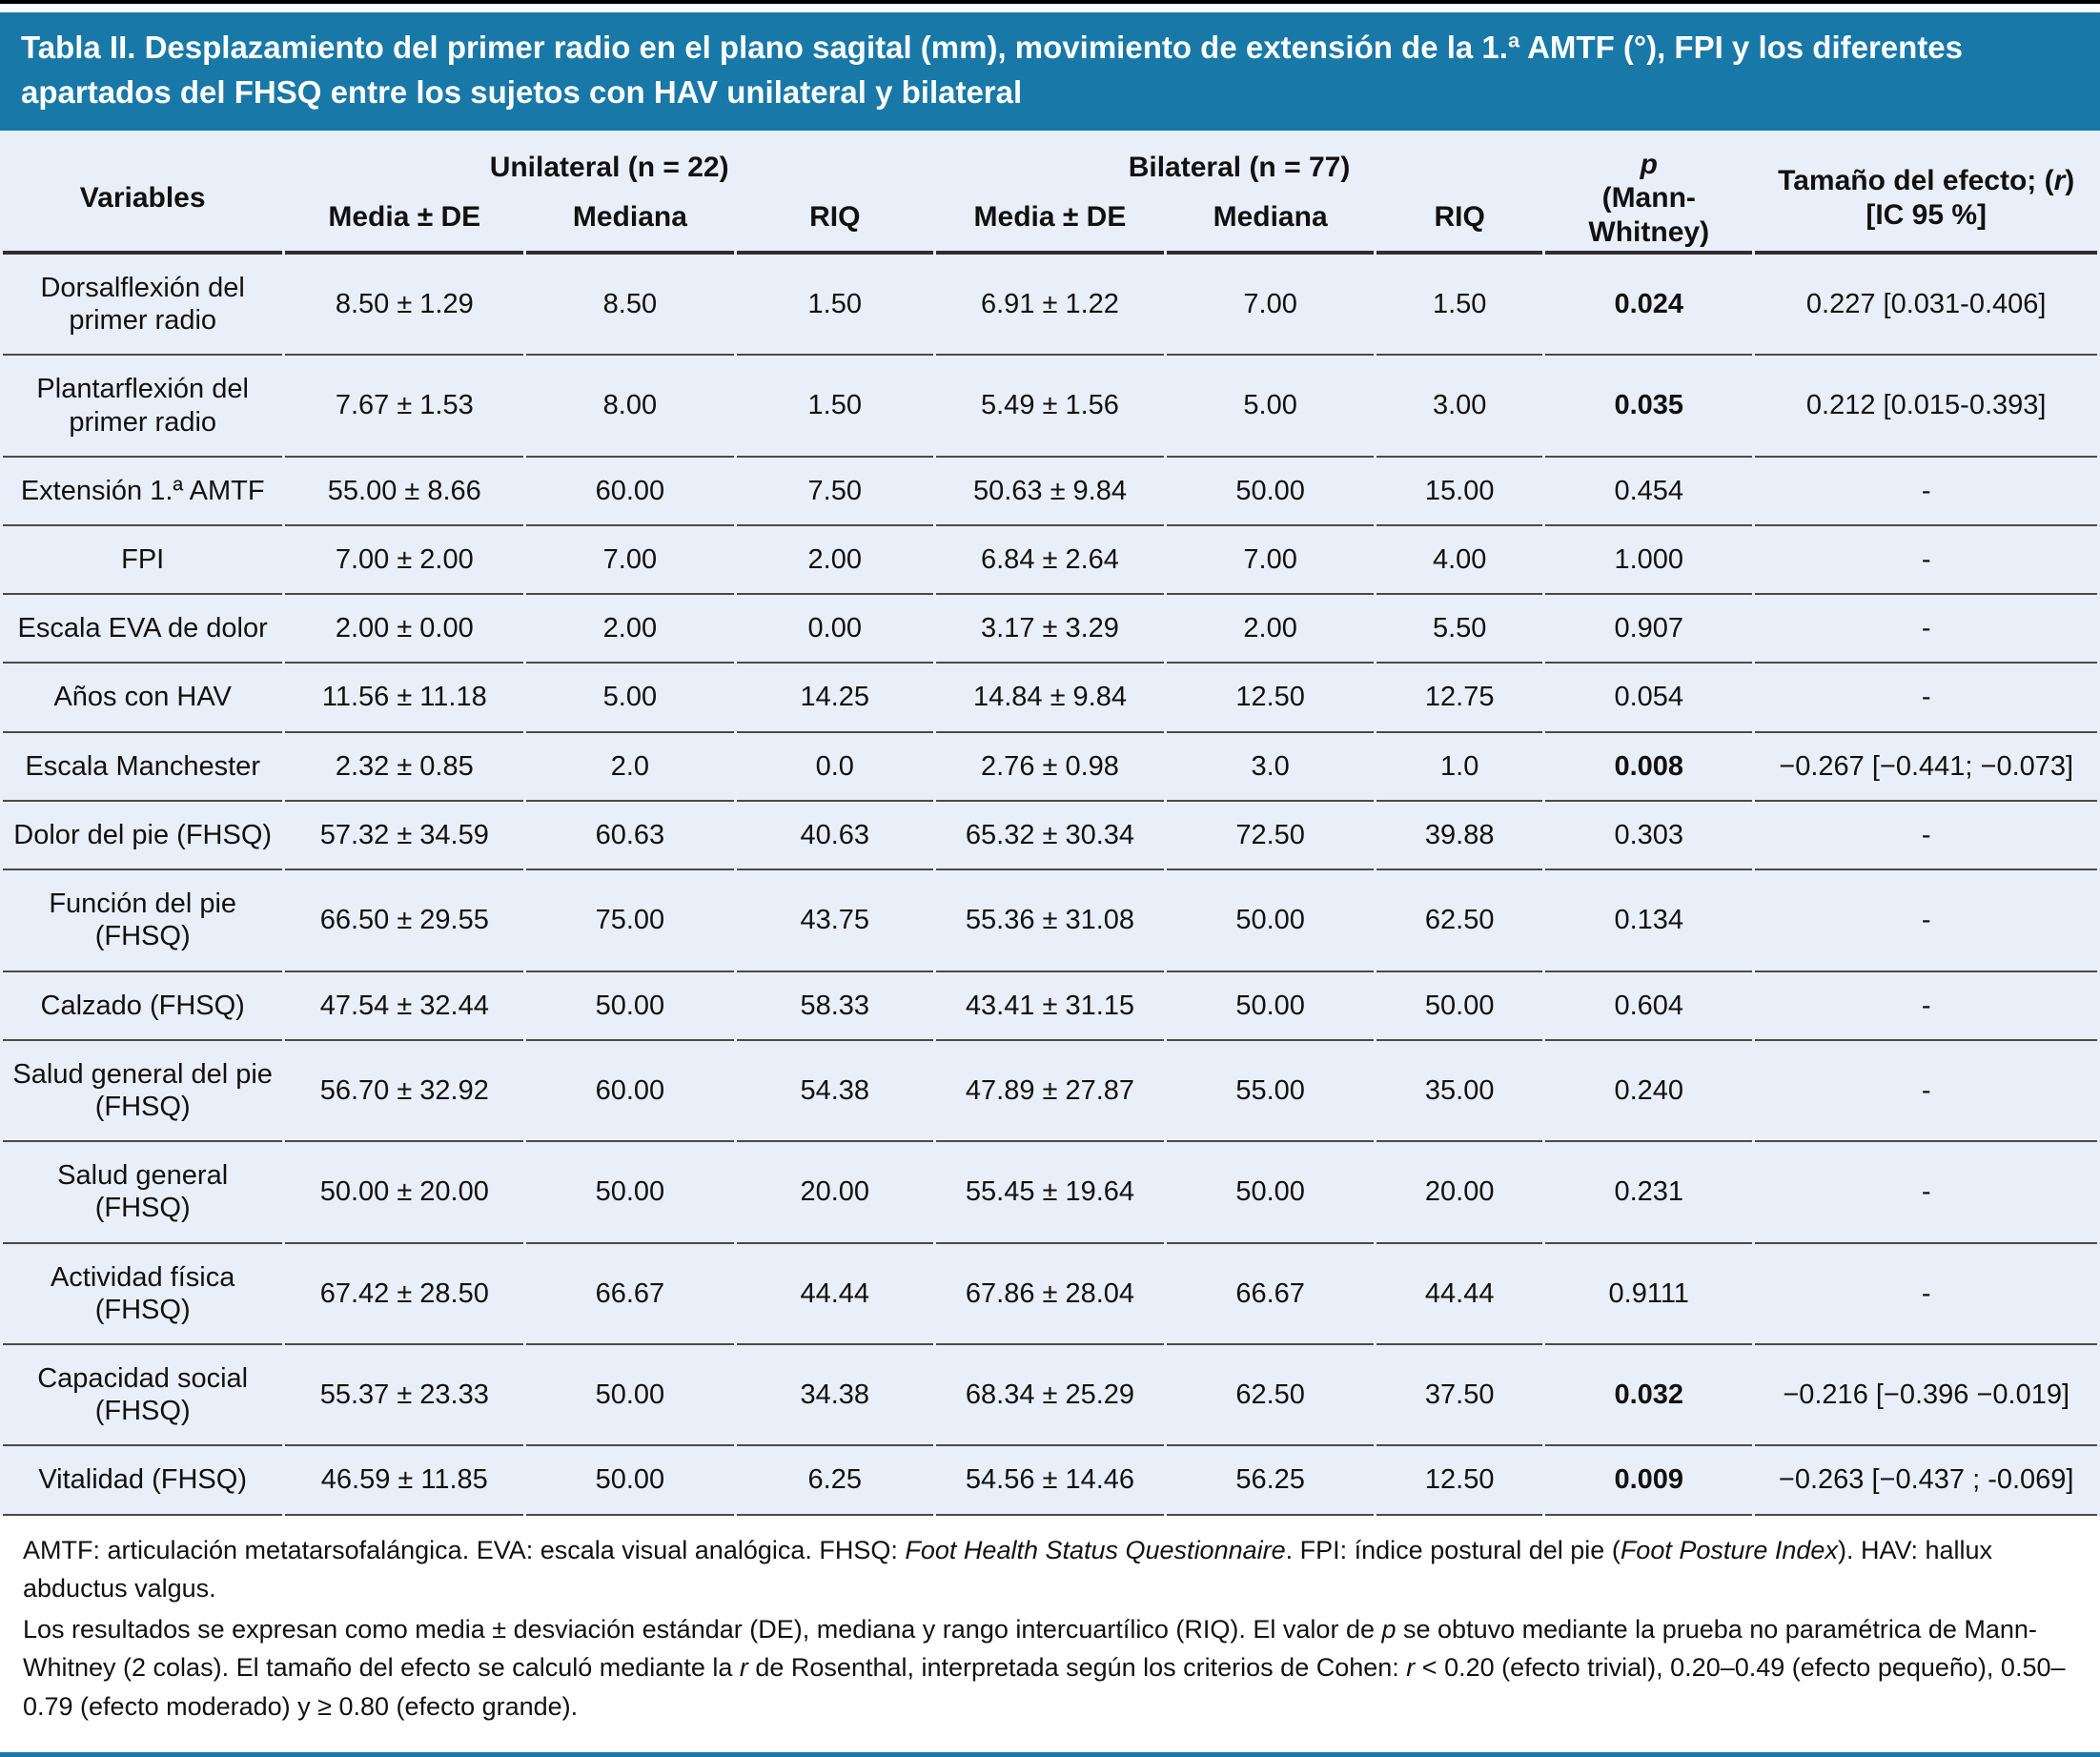  I want to click on cell-p: 0.604, so click(1649, 1006).